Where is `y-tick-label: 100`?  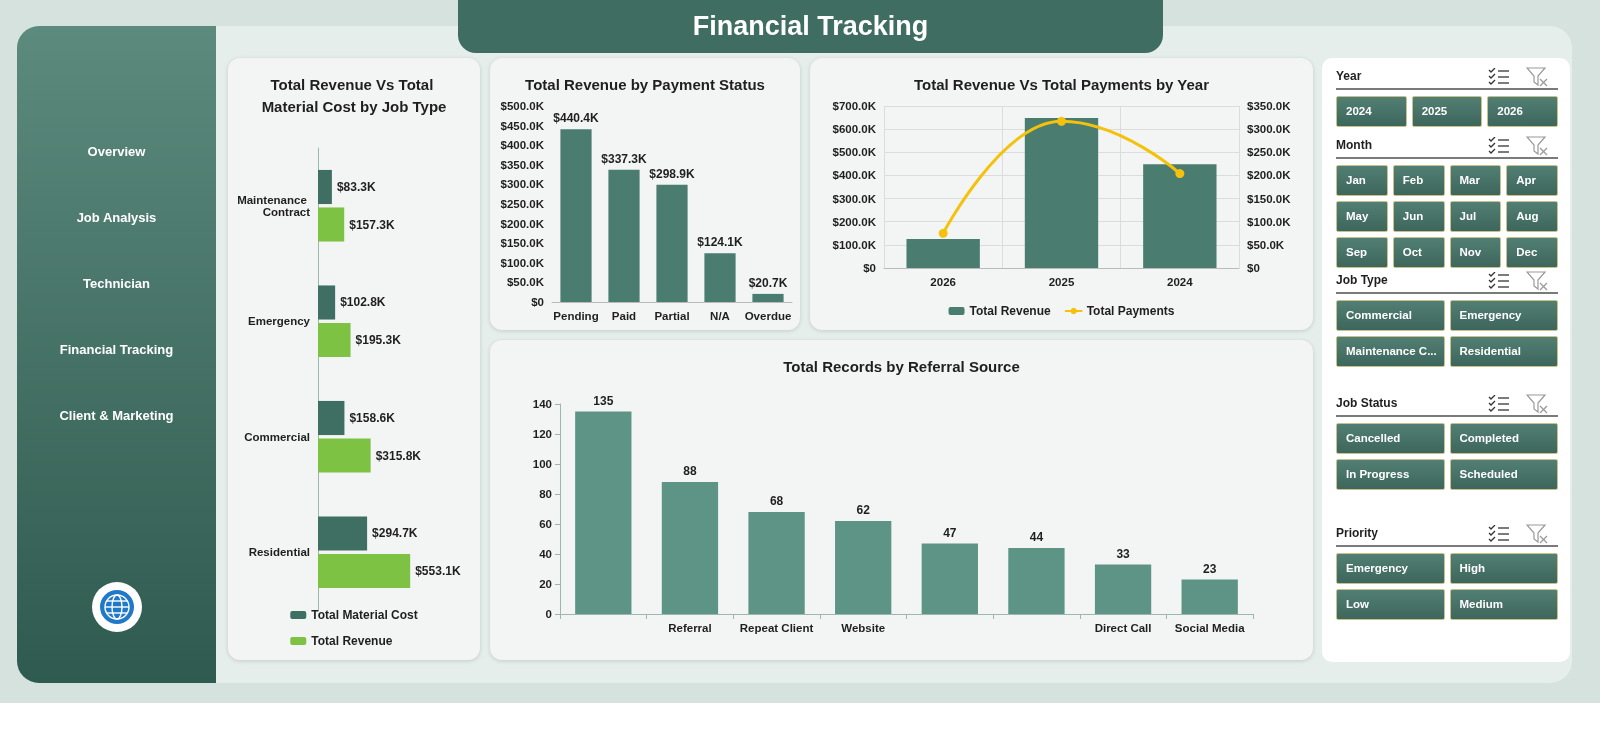
y-tick-label: 100 is located at coordinates (542, 464).